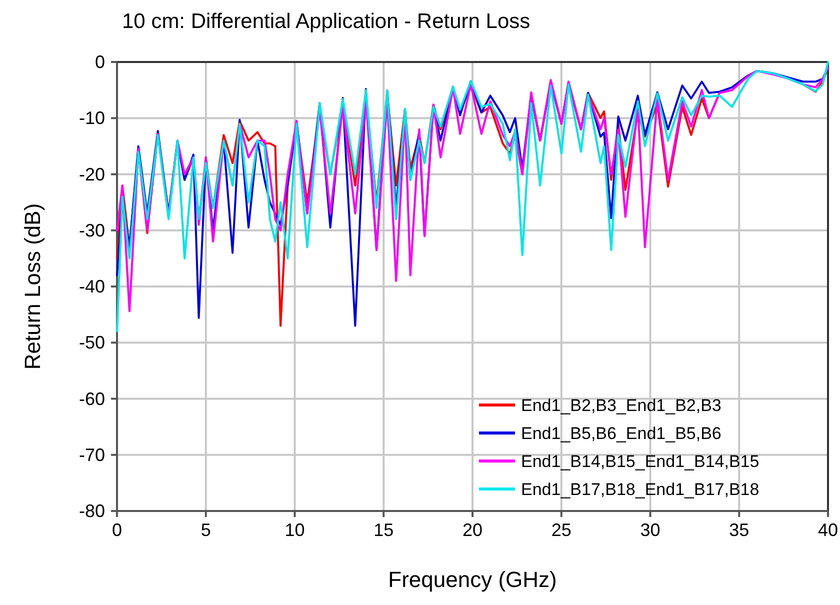 This screenshot has width=840, height=605. Describe the element at coordinates (91, 286) in the screenshot. I see `y-tick-label: -40` at that location.